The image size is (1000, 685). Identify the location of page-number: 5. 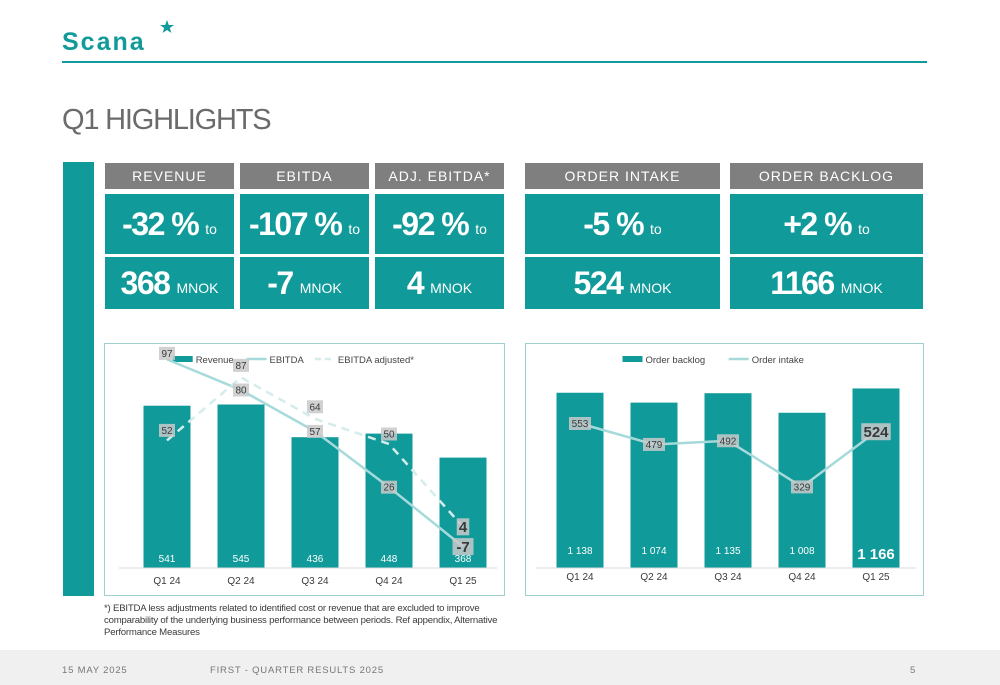
(913, 670).